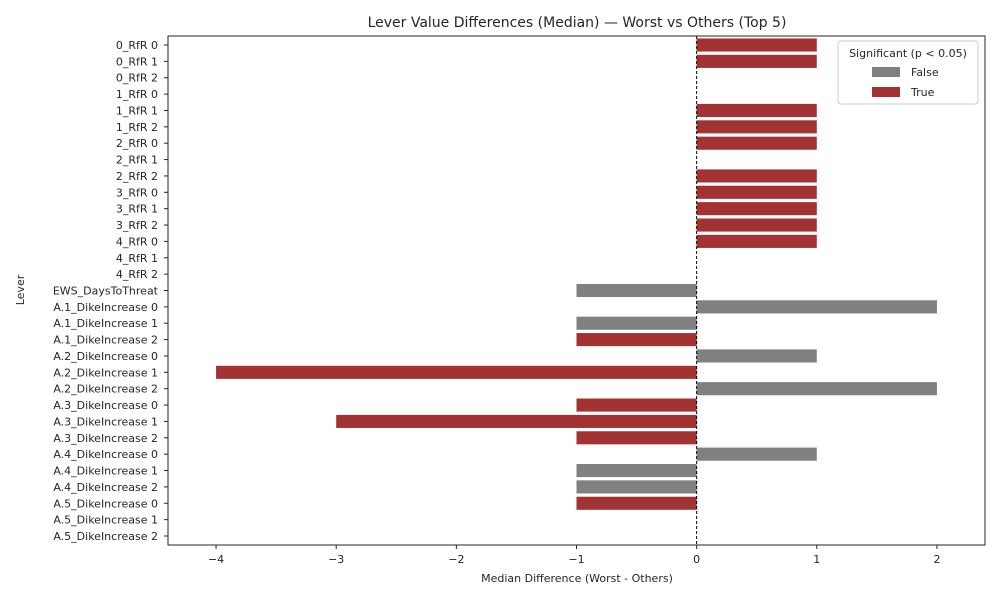  Describe the element at coordinates (105, 307) in the screenshot. I see `y-tick-label: A.1_DikeIncrease 0` at that location.